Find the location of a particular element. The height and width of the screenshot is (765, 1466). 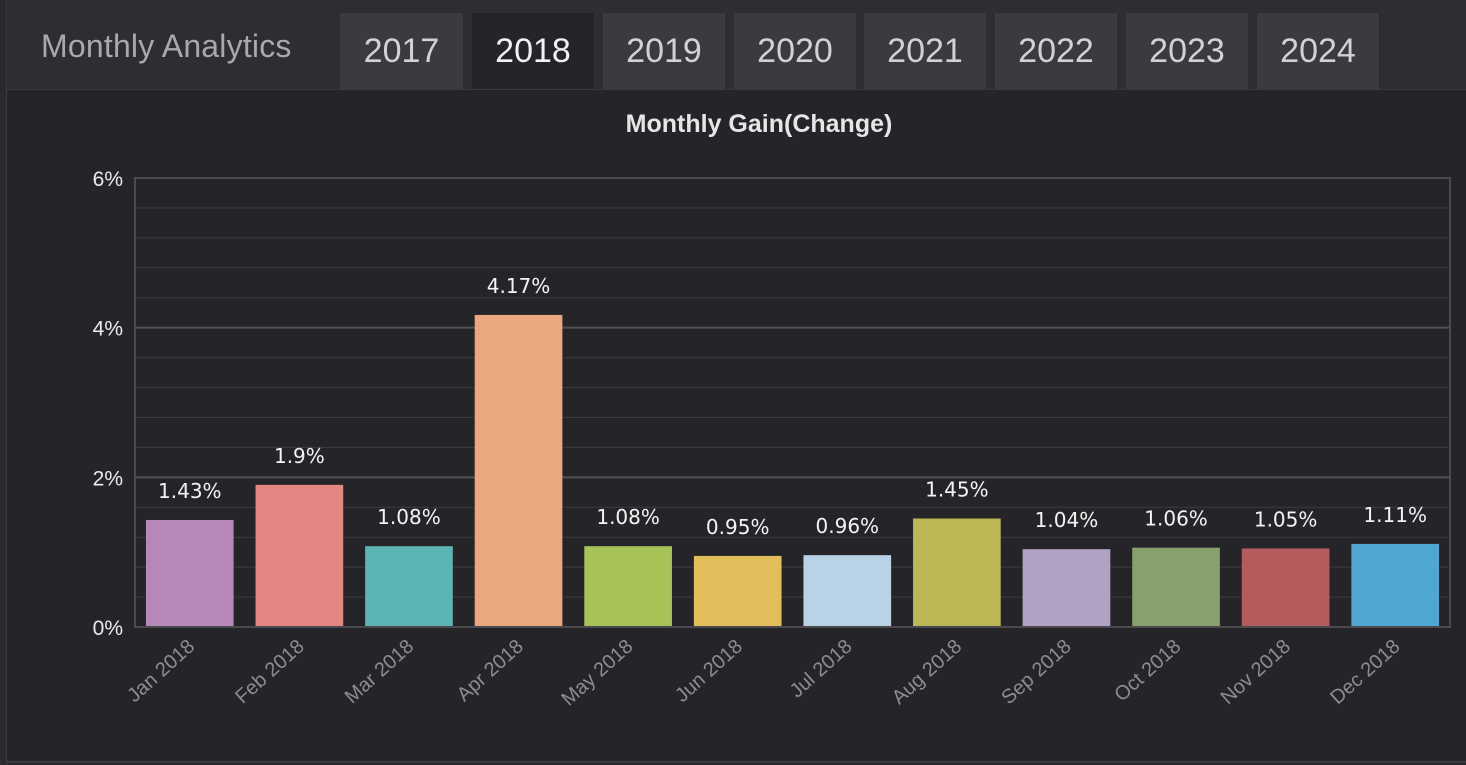

y-tick-label: 4% is located at coordinates (108, 329).